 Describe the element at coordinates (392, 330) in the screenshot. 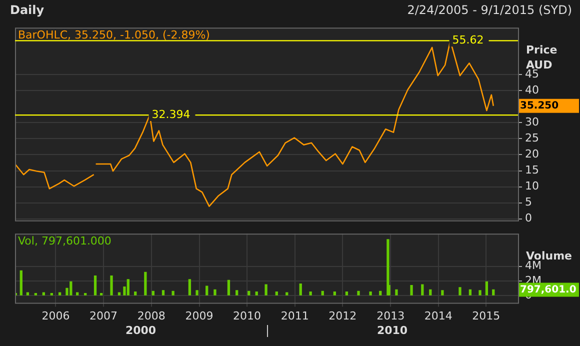

I see `text: 2010` at that location.